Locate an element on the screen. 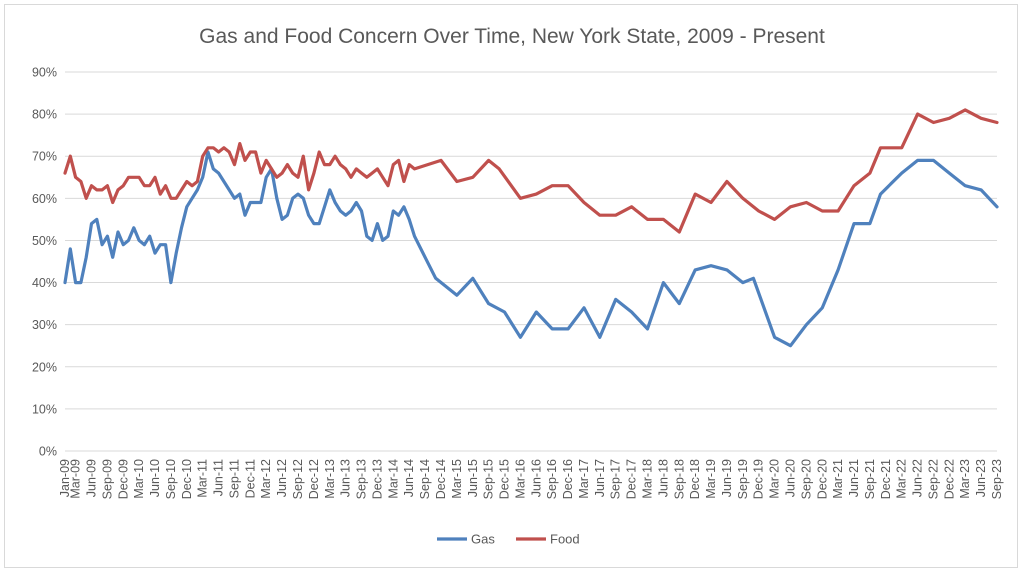 This screenshot has height=574, width=1024. x-tick-label: Jun-18 is located at coordinates (663, 478).